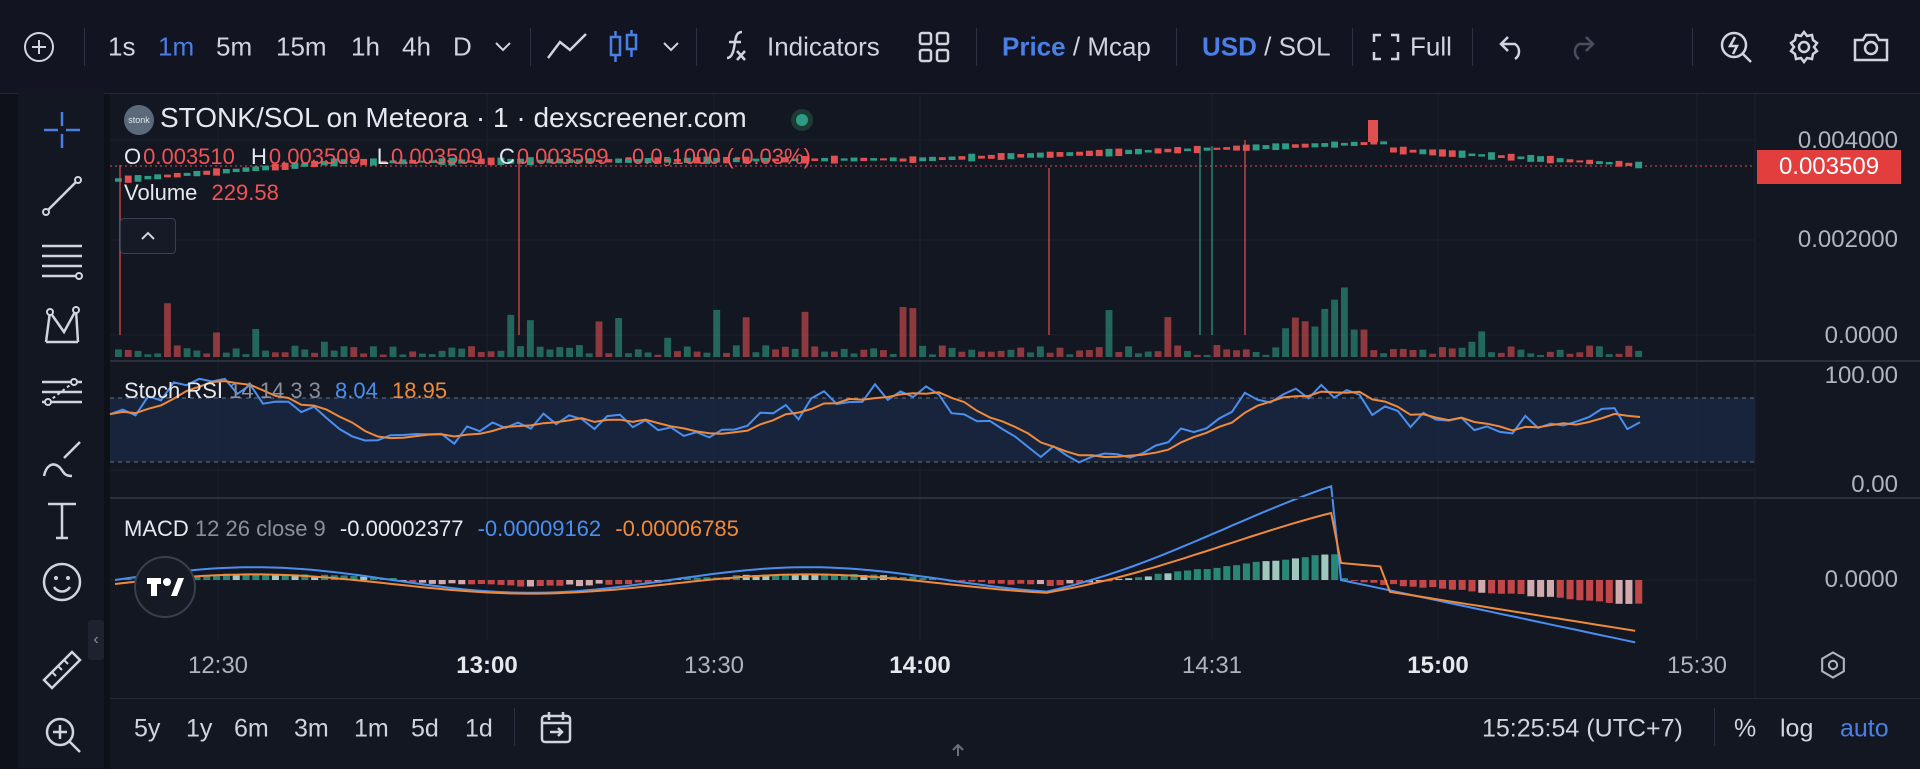 Image resolution: width=1920 pixels, height=769 pixels. Describe the element at coordinates (416, 46) in the screenshot. I see `interval-4h: 4h` at that location.